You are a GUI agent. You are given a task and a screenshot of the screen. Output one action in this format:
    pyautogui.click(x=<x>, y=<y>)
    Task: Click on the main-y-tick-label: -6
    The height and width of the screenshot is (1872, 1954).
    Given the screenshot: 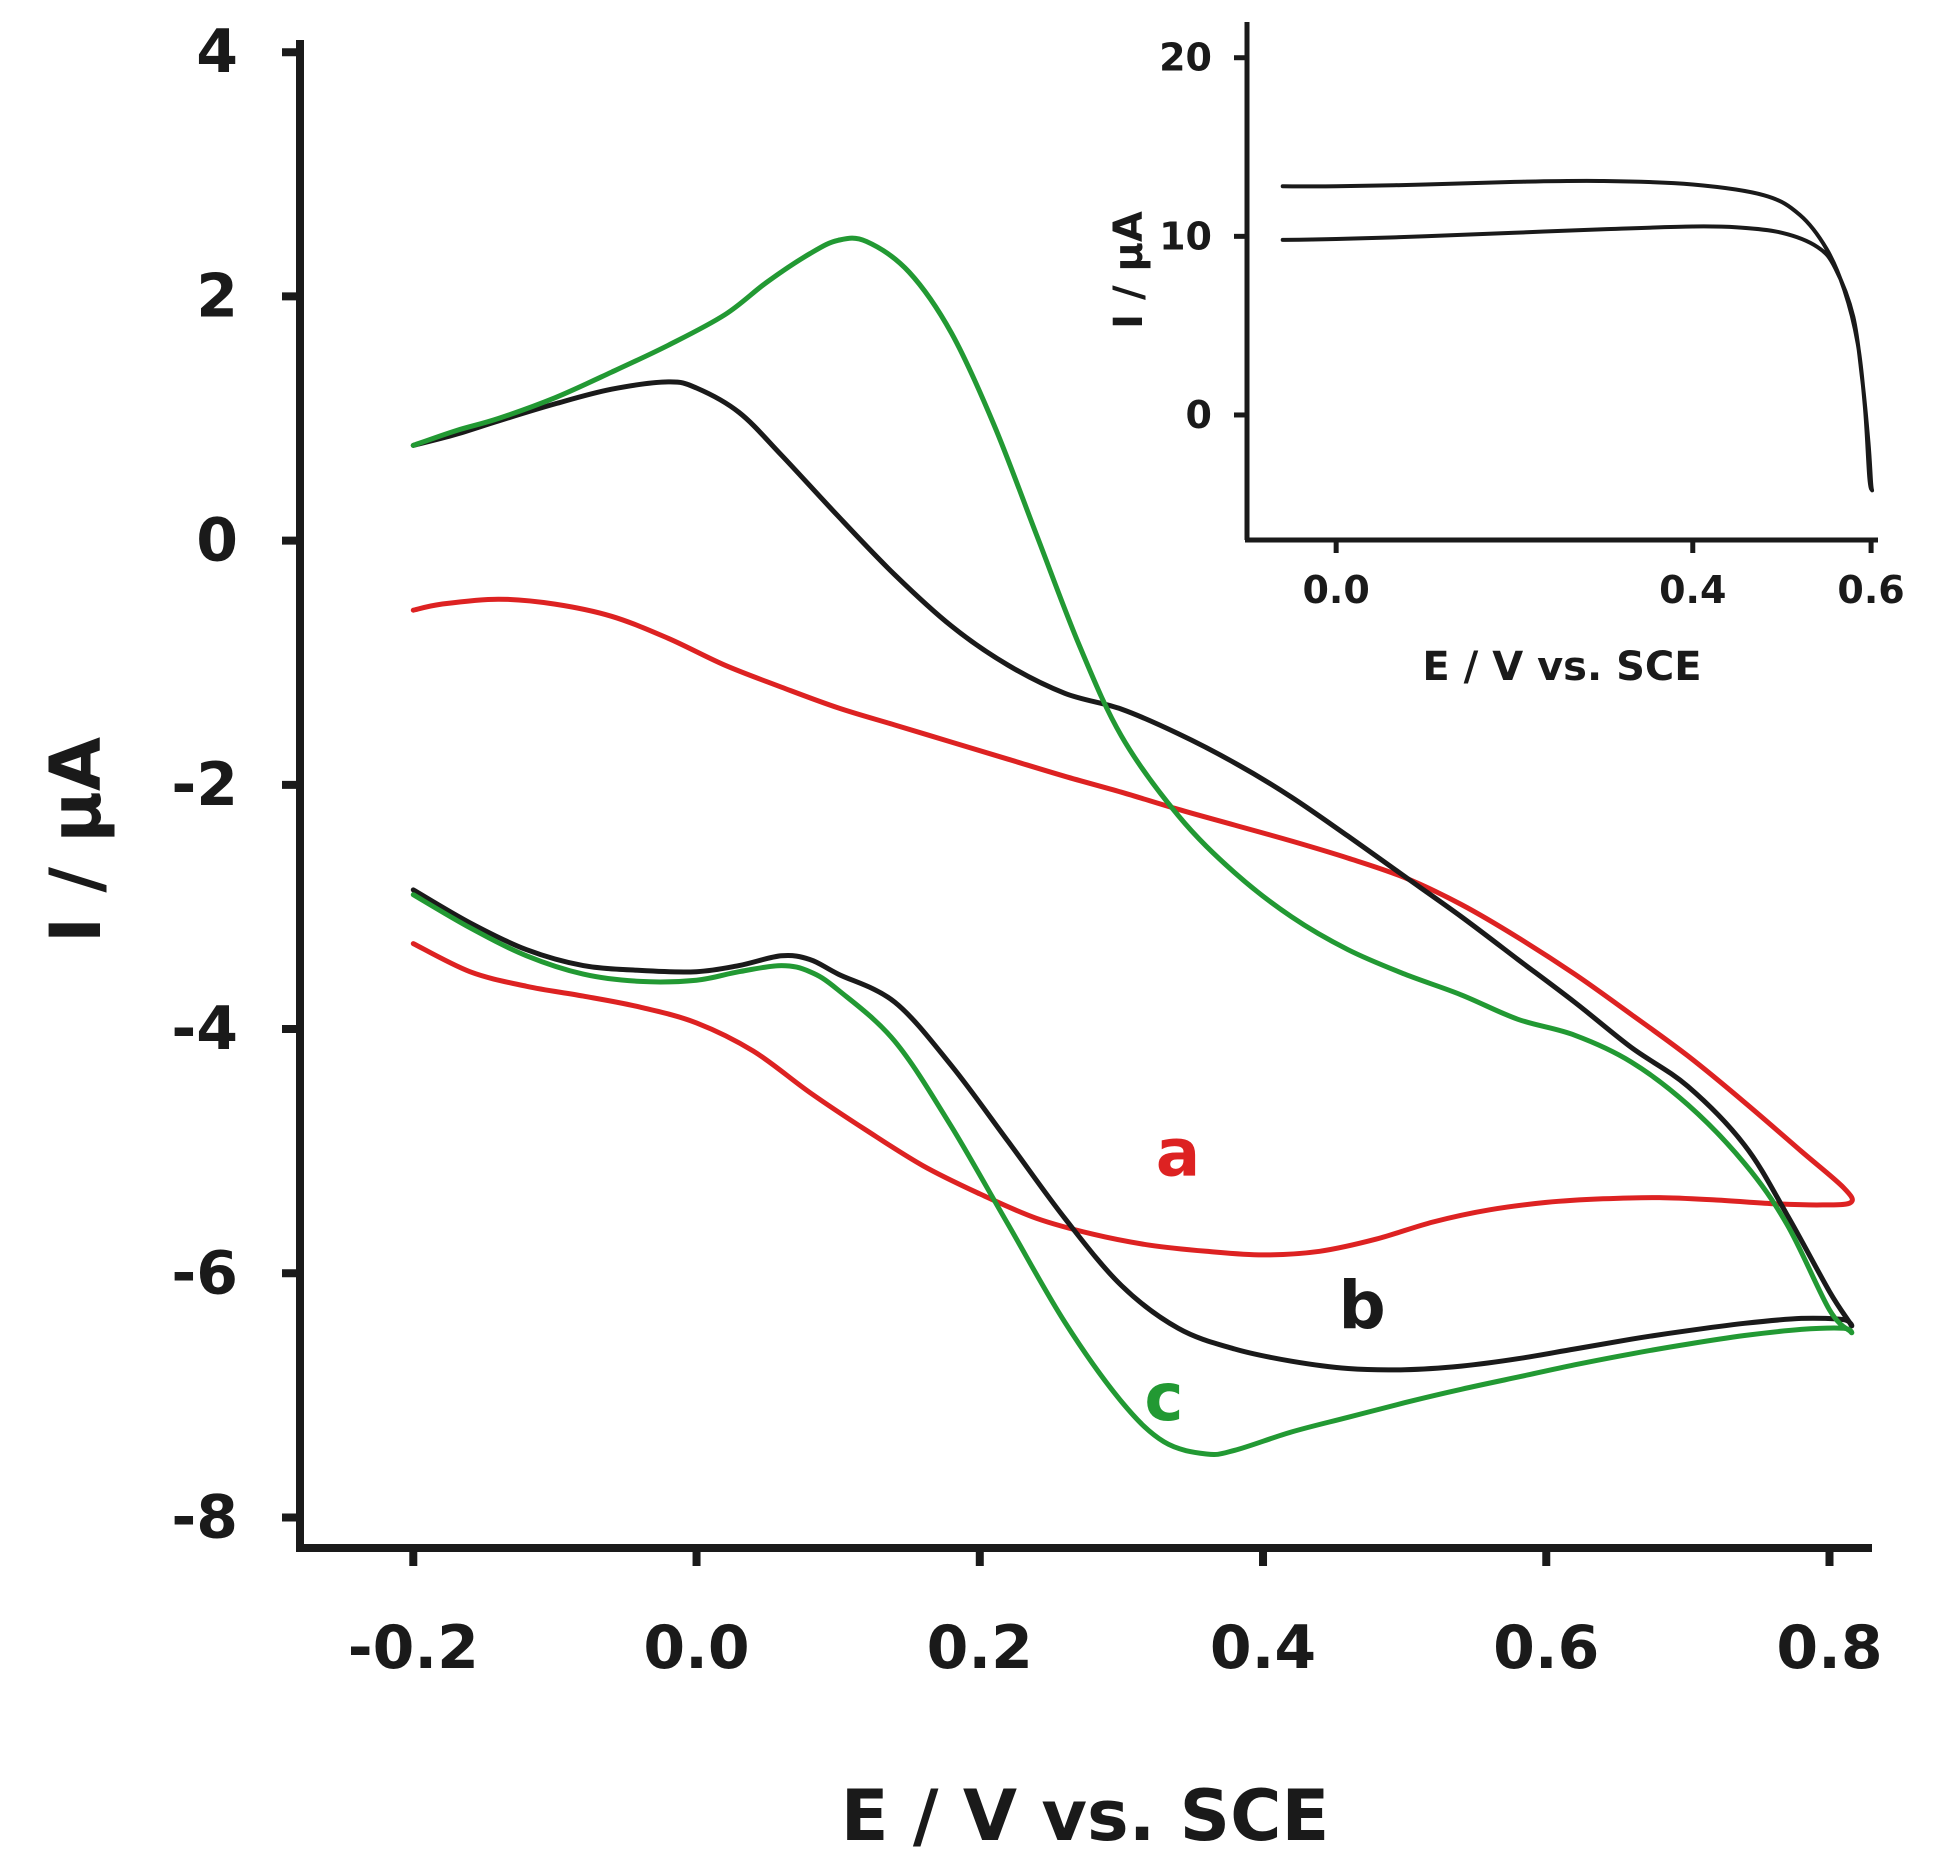 What is the action you would take?
    pyautogui.click(x=204, y=1273)
    